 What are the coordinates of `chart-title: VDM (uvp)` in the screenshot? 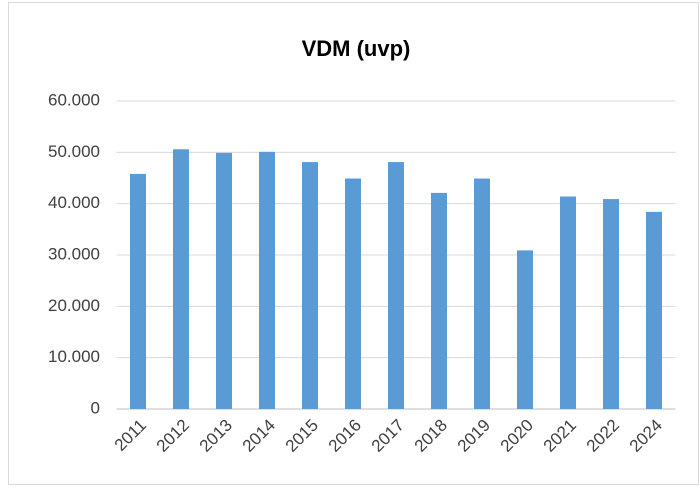 It's located at (356, 48).